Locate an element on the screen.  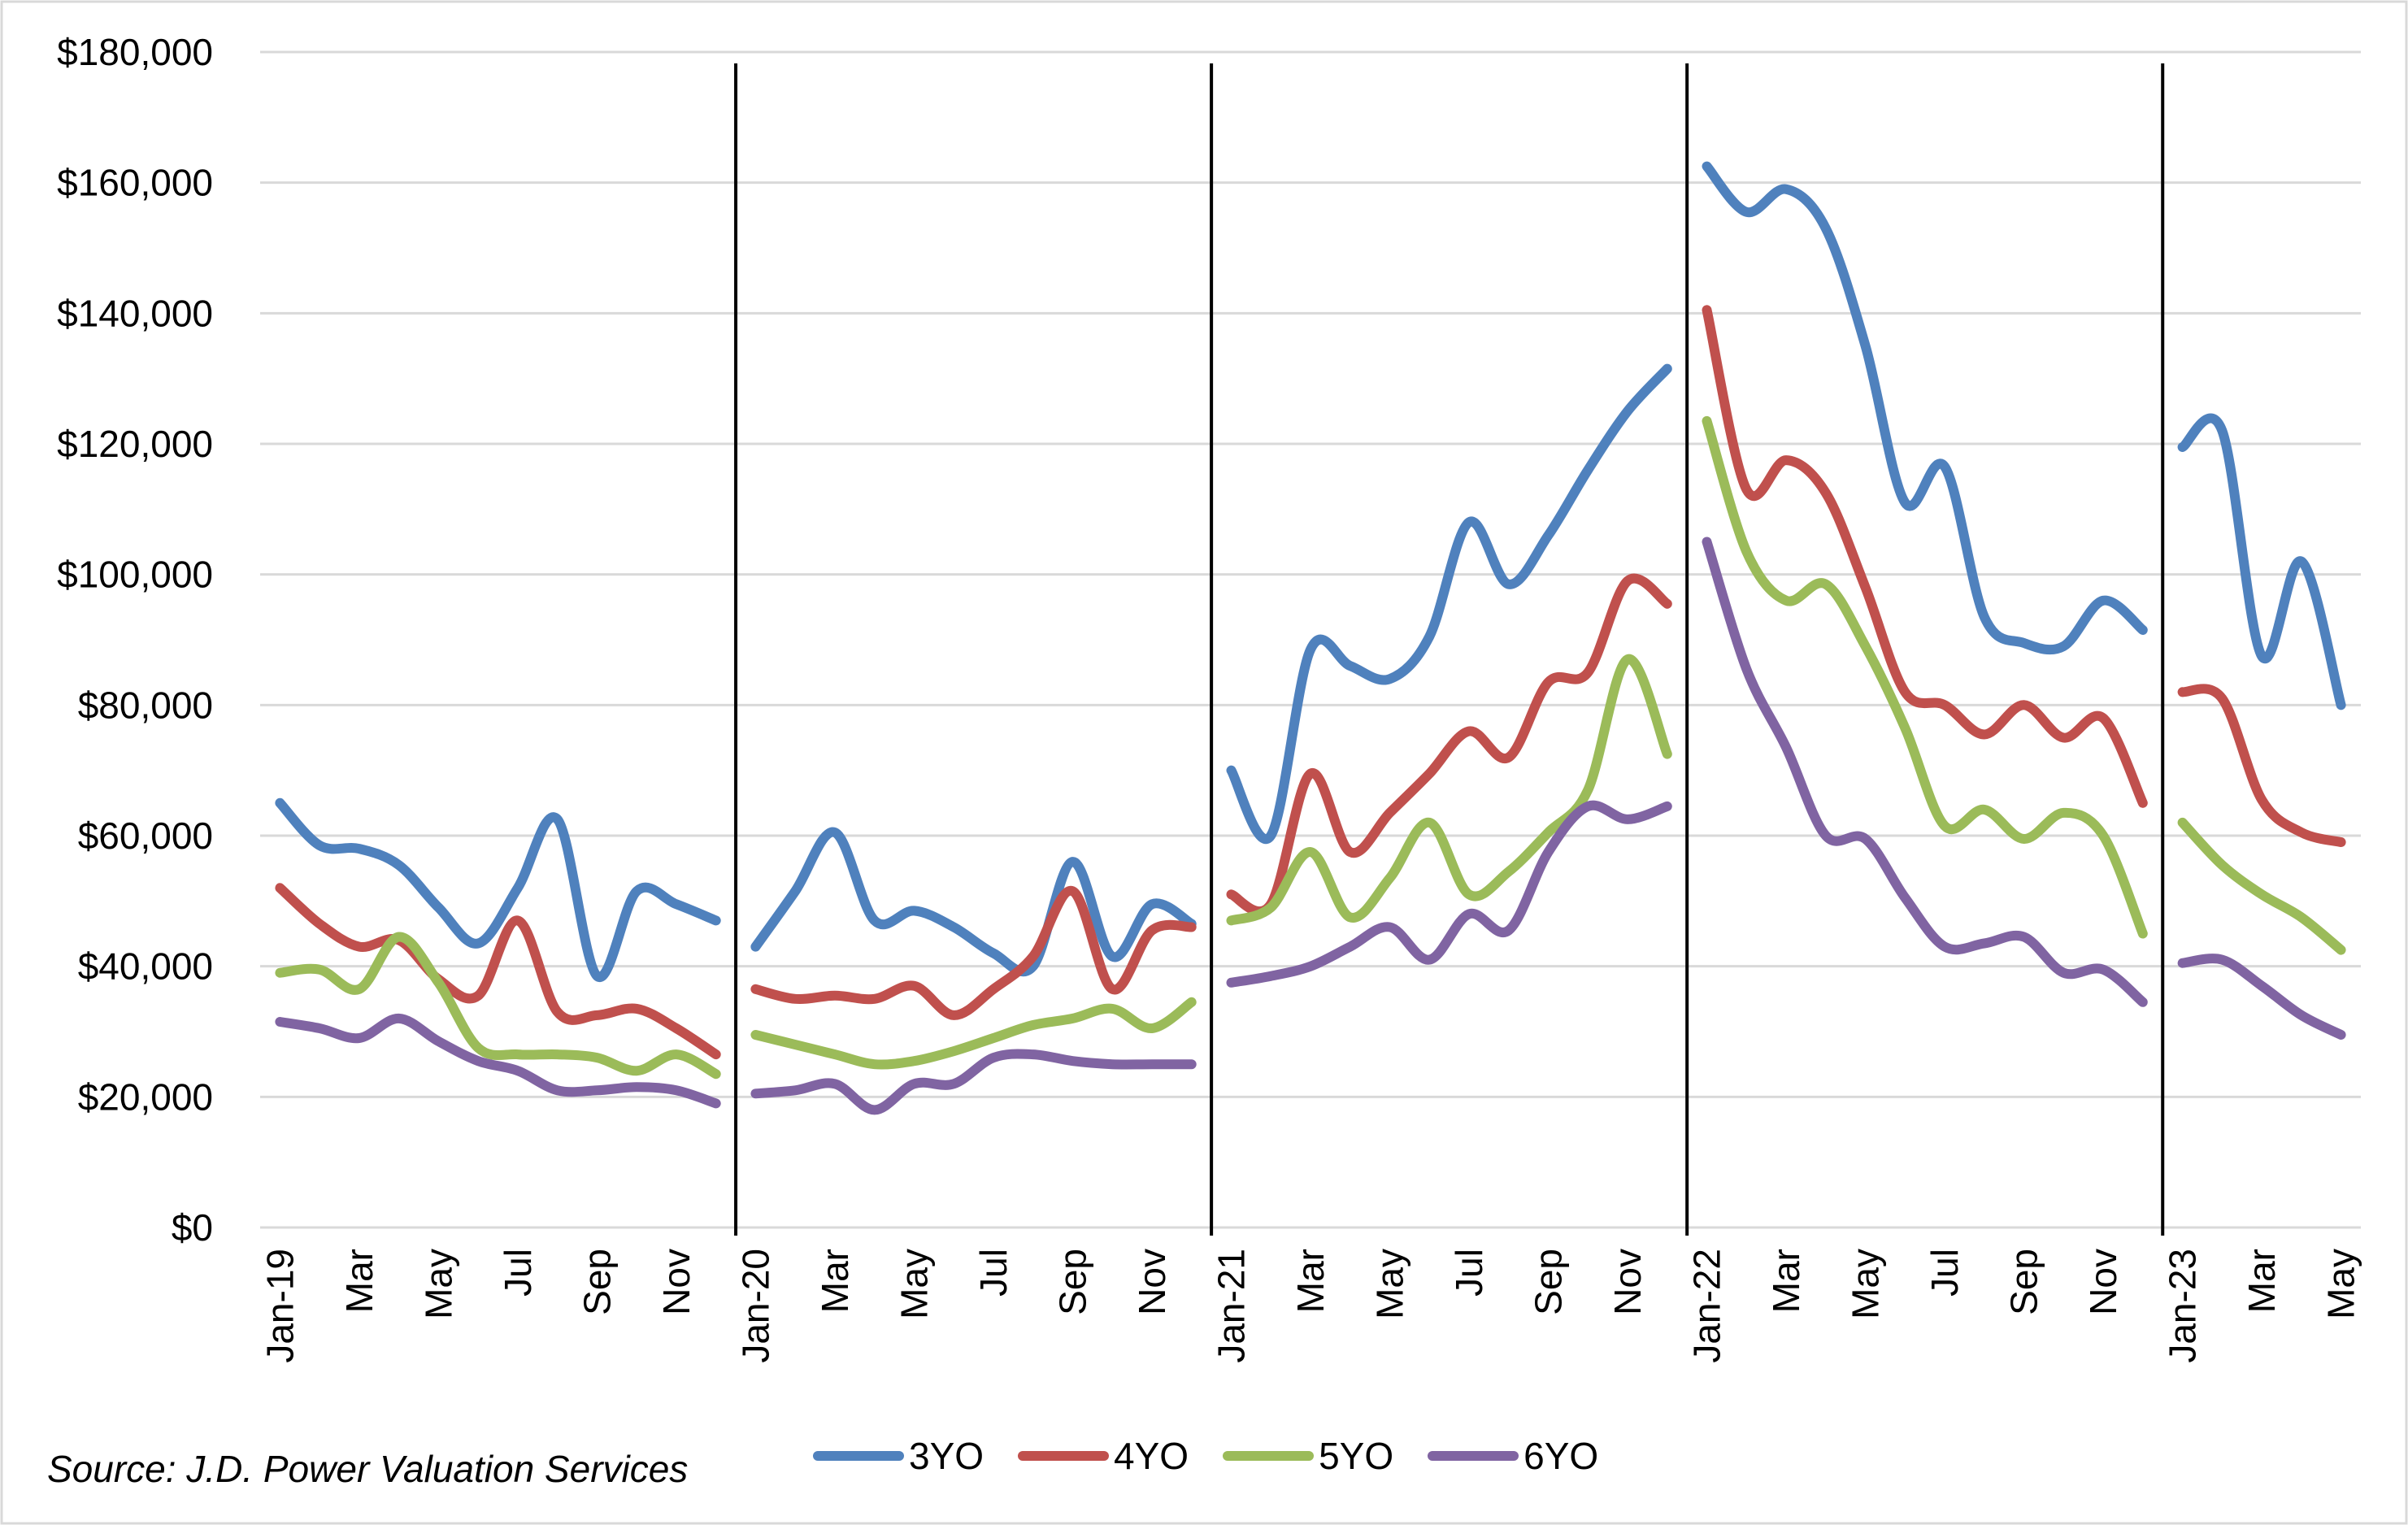
legend-label: 4YO is located at coordinates (1151, 1456).